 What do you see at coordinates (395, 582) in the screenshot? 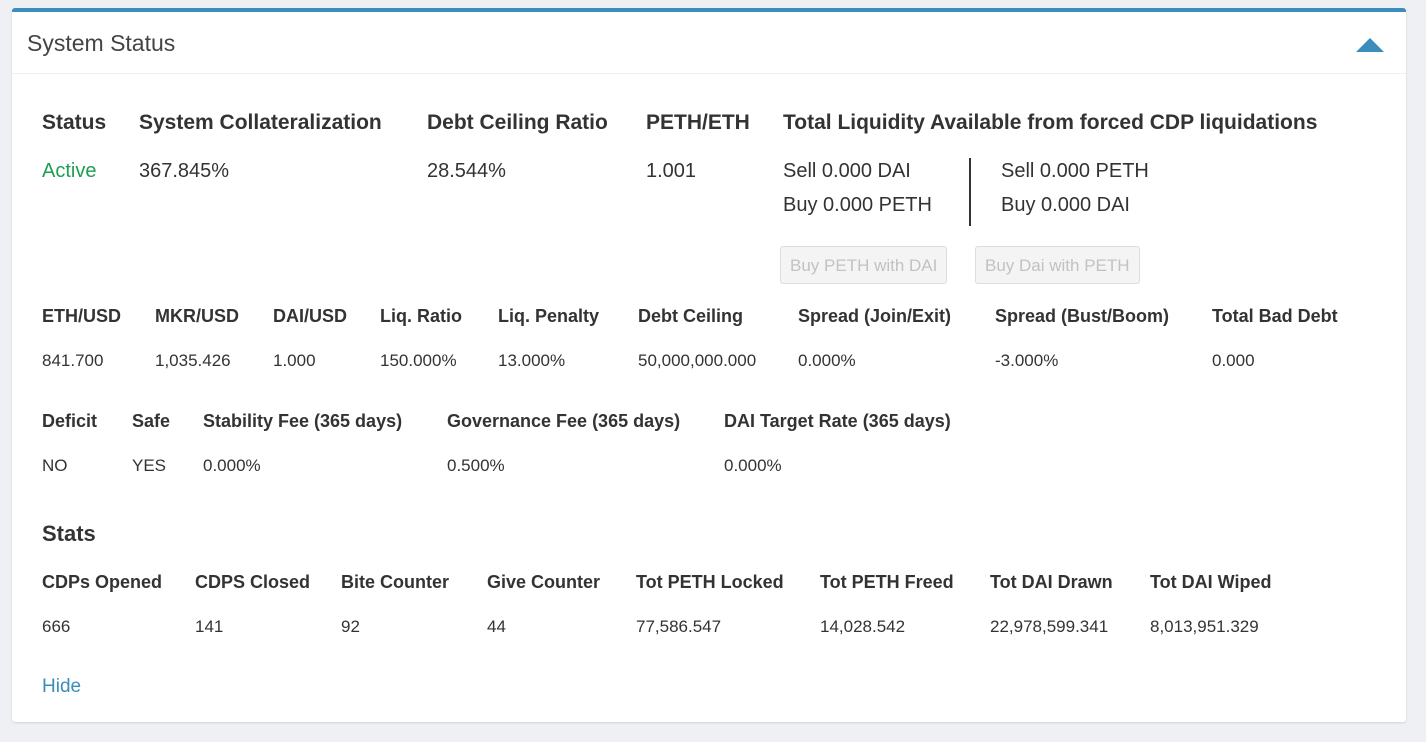
I see `header-bite-counter: Bite Counter` at bounding box center [395, 582].